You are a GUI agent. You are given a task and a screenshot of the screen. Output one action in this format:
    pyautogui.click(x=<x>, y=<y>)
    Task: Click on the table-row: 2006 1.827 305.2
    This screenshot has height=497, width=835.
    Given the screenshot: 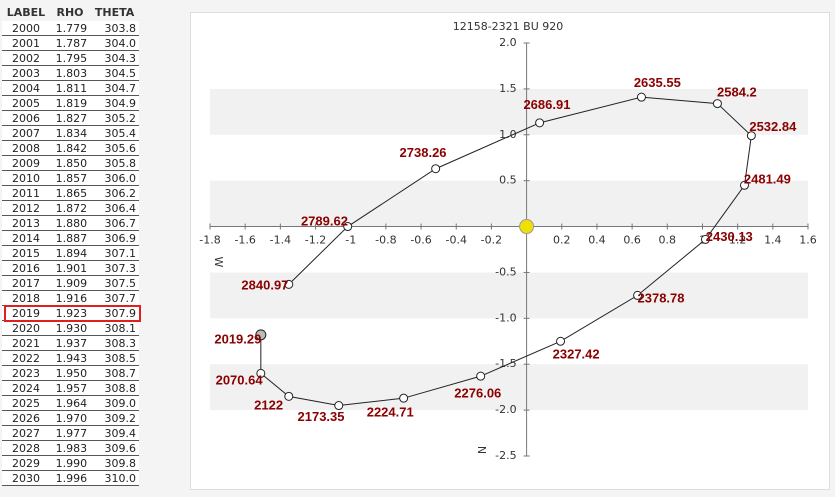 What is the action you would take?
    pyautogui.click(x=70, y=118)
    